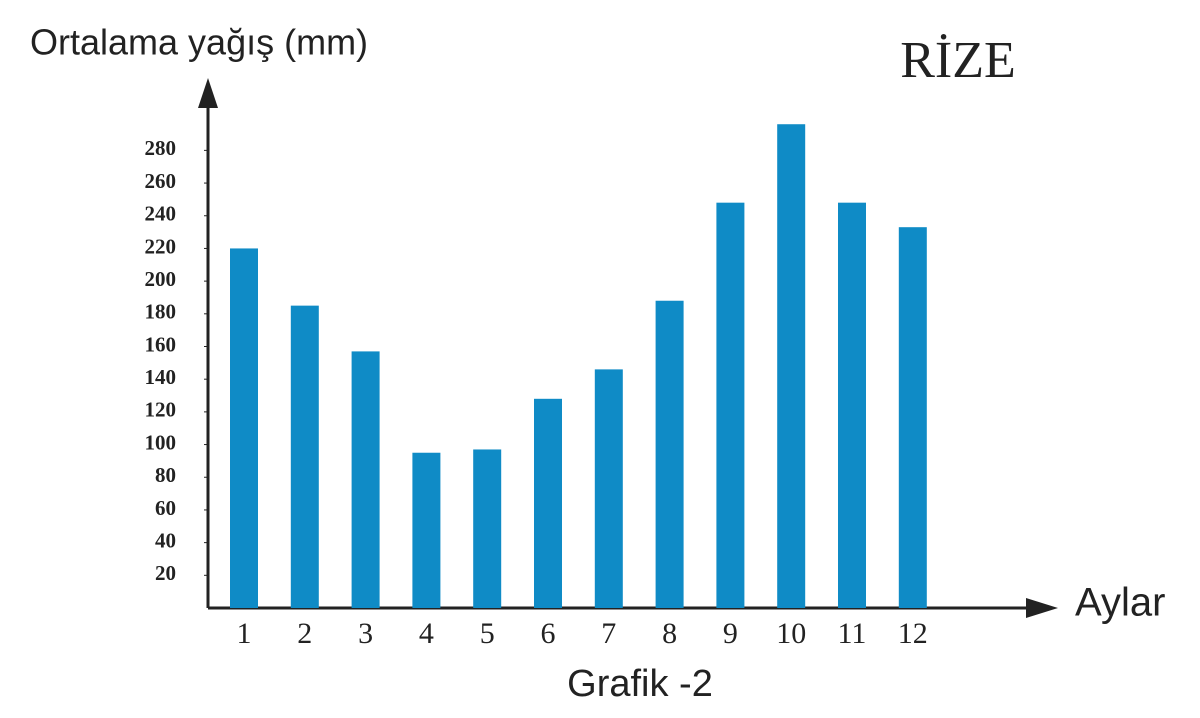  What do you see at coordinates (161, 344) in the screenshot?
I see `y-tick-label: 160` at bounding box center [161, 344].